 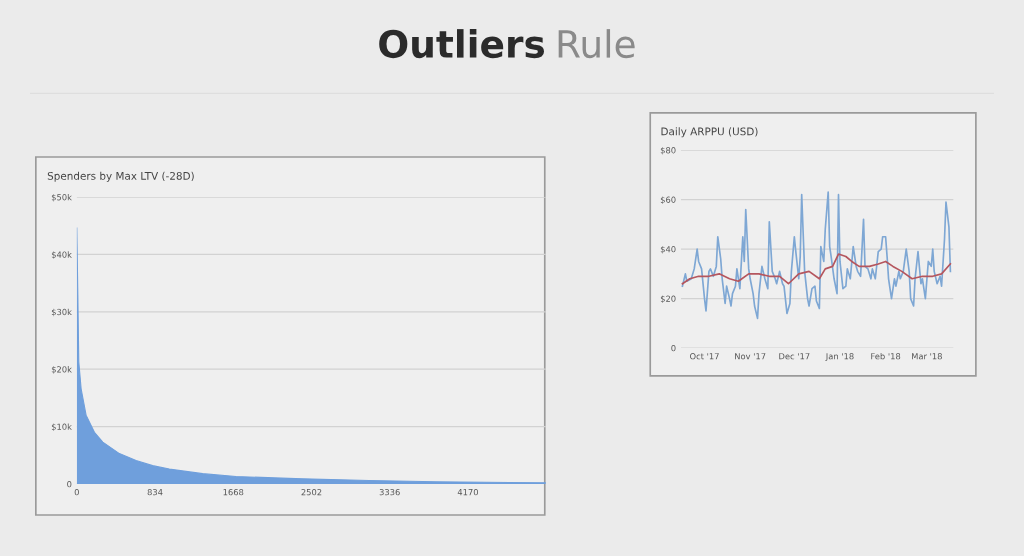 I want to click on y-tick-label: $20, so click(x=668, y=299).